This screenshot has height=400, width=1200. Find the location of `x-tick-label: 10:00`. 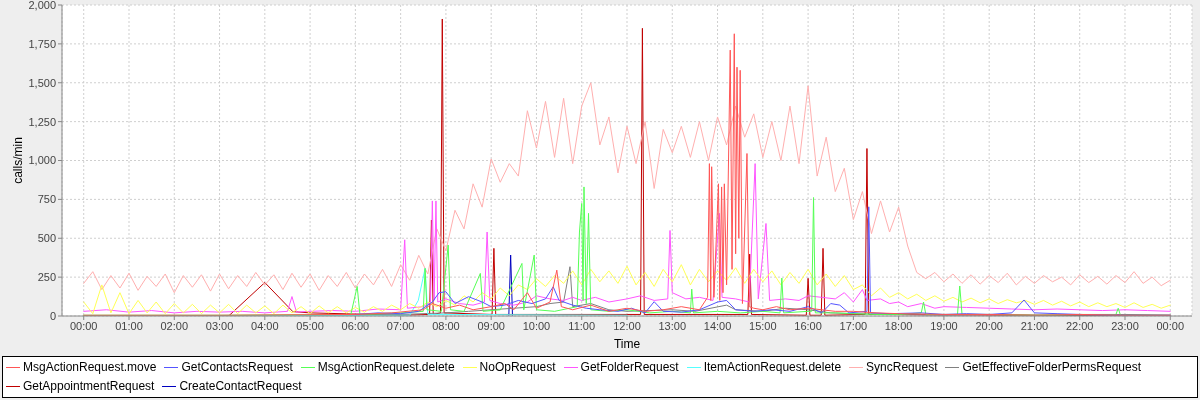

x-tick-label: 10:00 is located at coordinates (536, 325).